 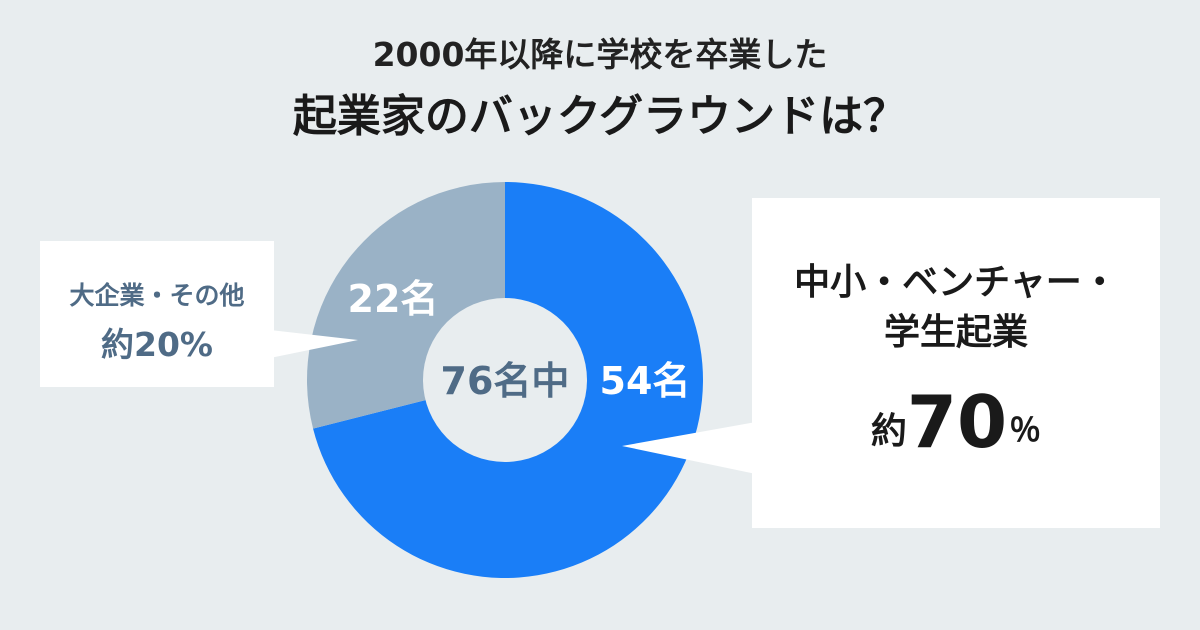 What do you see at coordinates (1025, 430) in the screenshot?
I see `right-callout-percent-unit: ％` at bounding box center [1025, 430].